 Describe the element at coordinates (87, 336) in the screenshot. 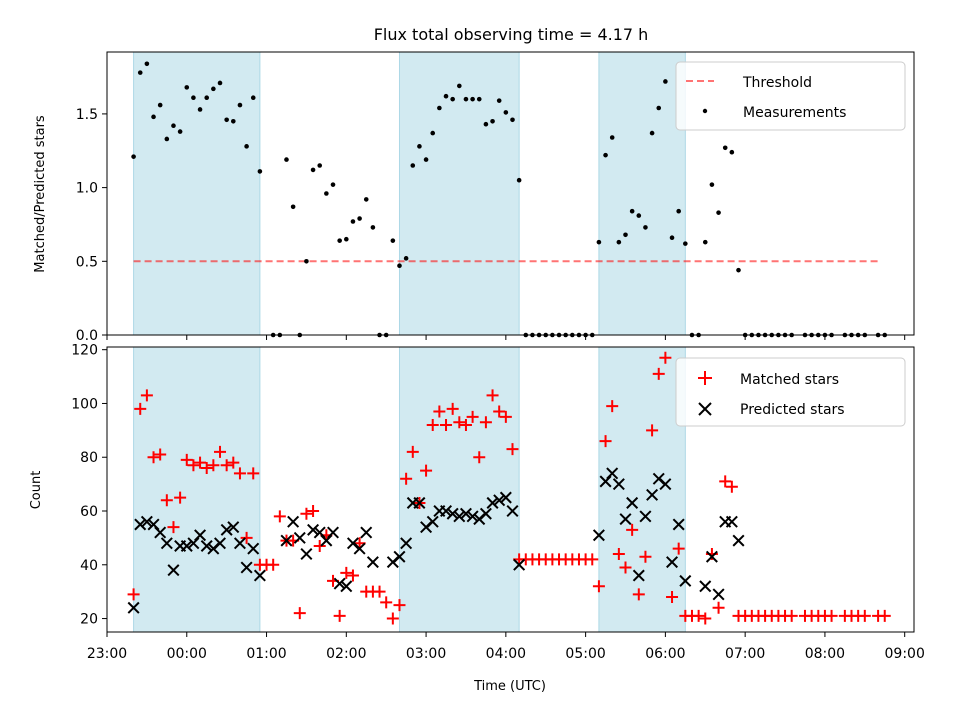

I see `top-y-tick-label: 0.0` at that location.